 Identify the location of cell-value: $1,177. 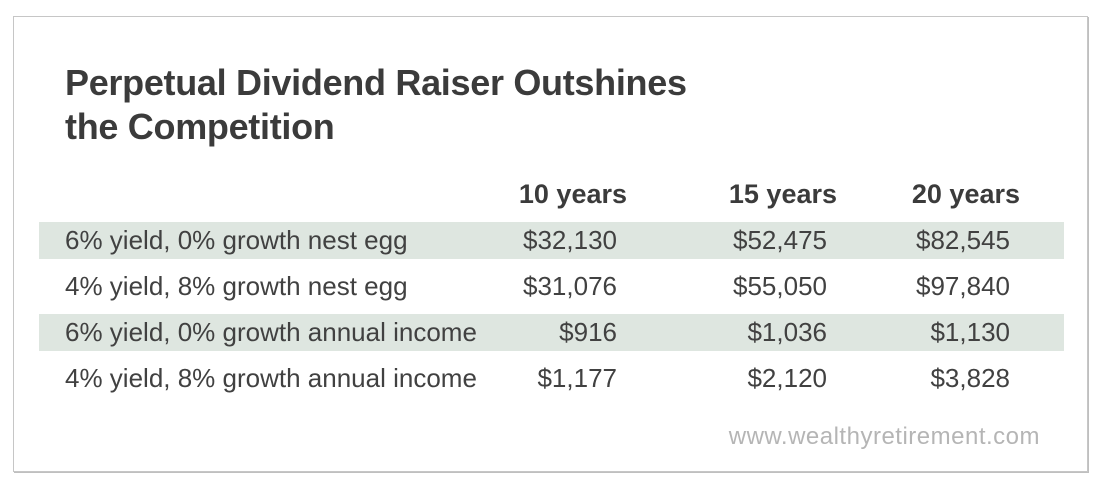
(577, 378).